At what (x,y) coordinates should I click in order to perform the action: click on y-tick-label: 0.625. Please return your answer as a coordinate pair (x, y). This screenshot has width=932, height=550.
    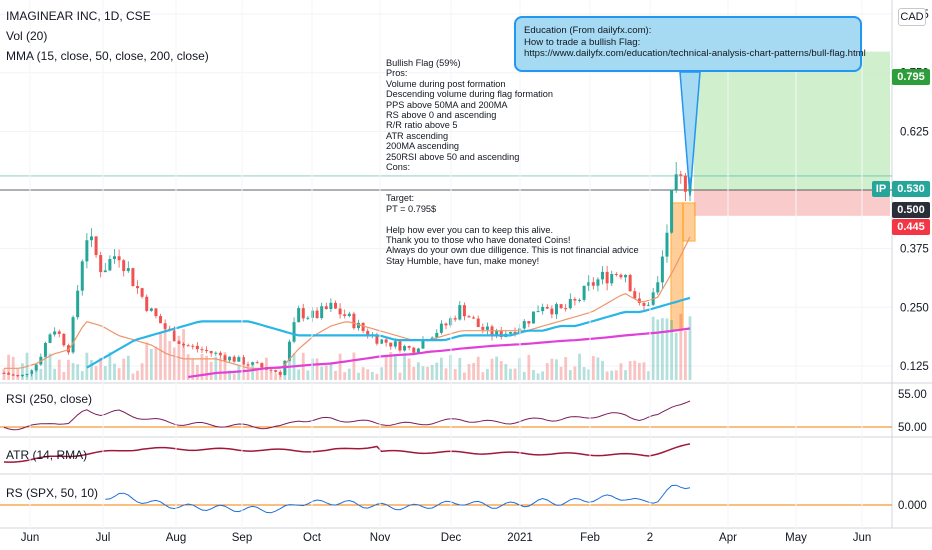
    Looking at the image, I should click on (914, 132).